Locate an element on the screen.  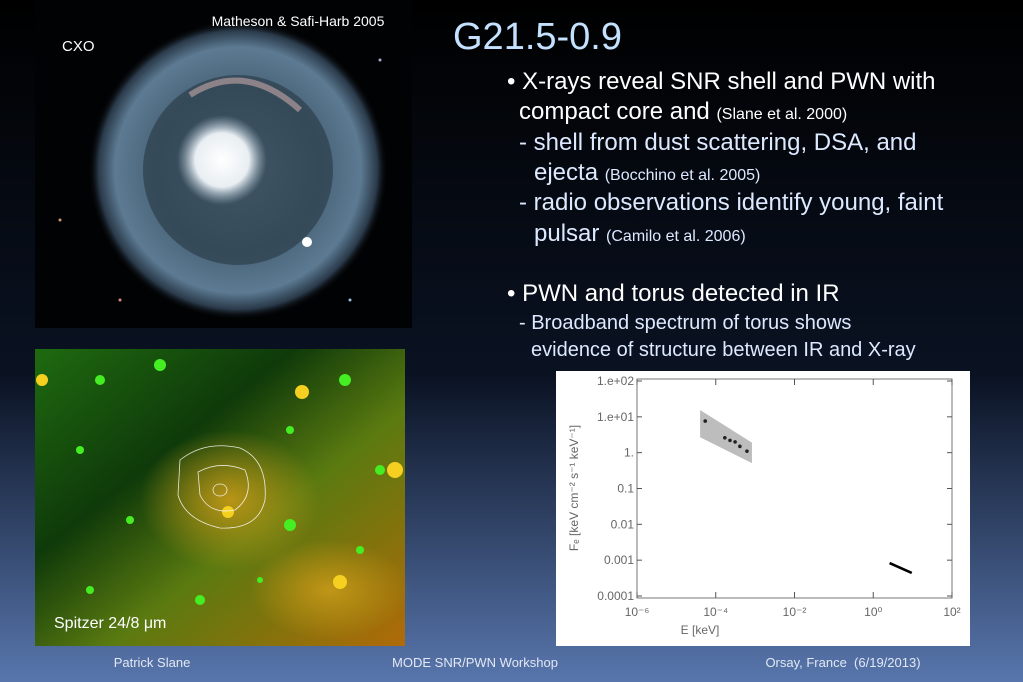
x-tick-label: 10² is located at coordinates (951, 612).